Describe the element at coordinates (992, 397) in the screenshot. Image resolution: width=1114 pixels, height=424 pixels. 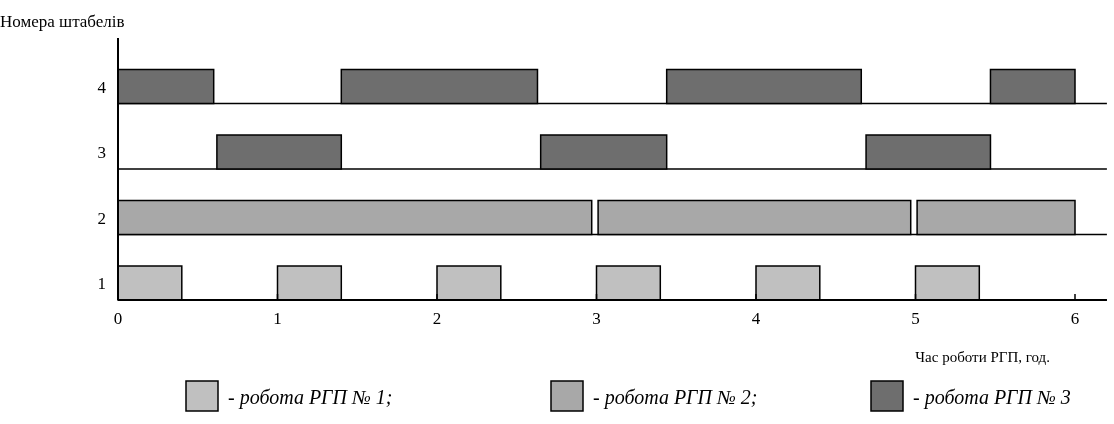
I see `legend-label: - робота РГП № 3` at that location.